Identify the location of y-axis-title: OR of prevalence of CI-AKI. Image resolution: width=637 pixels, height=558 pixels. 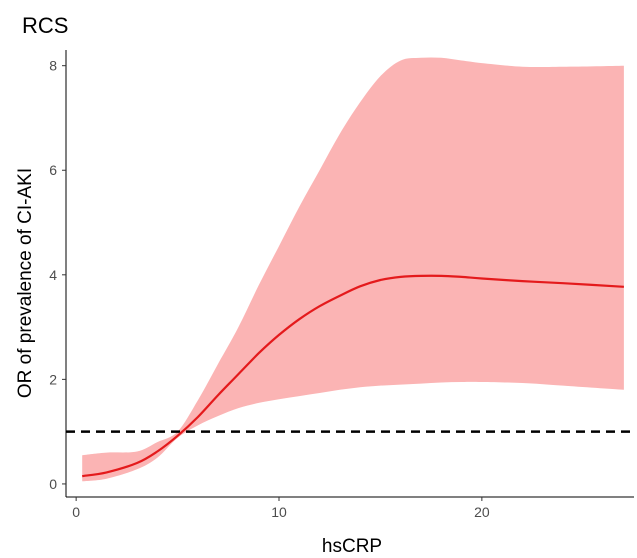
(25, 283).